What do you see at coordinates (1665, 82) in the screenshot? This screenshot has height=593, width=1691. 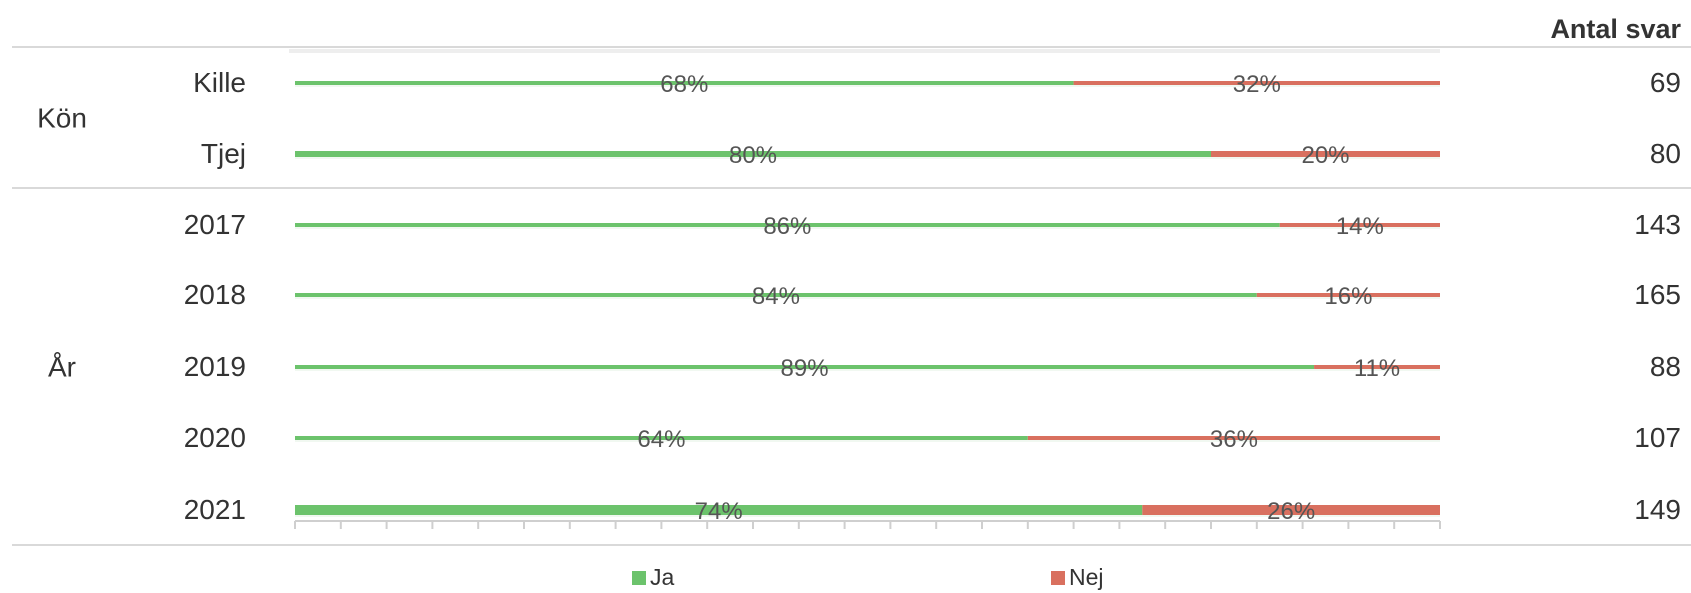 I see `count-value-kille: 69` at bounding box center [1665, 82].